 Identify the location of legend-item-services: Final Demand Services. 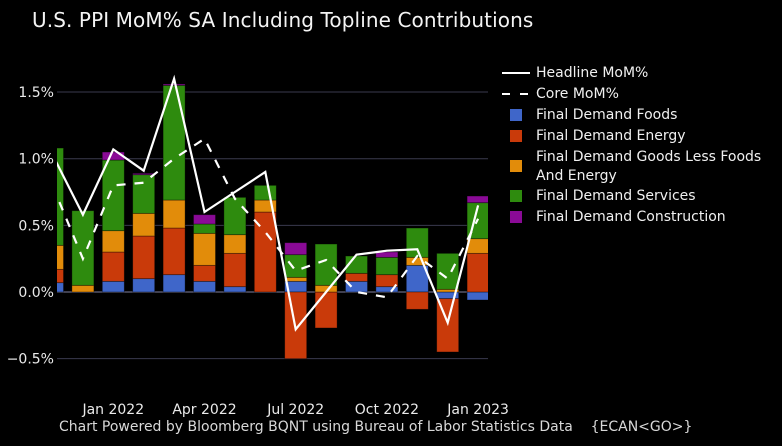
(638, 197).